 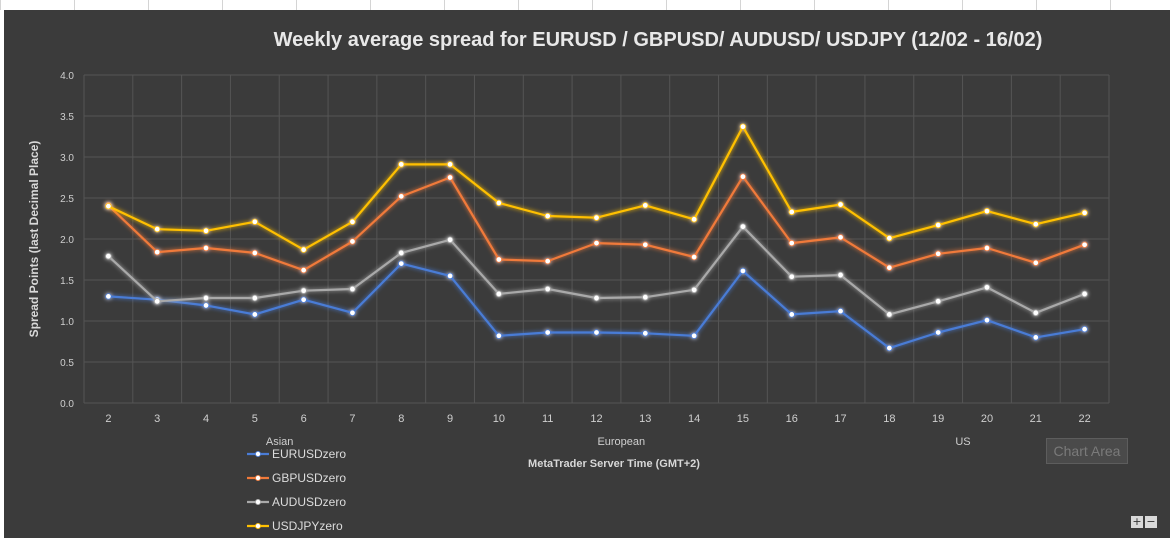 What do you see at coordinates (295, 526) in the screenshot?
I see `legend-item: USDJPYzero` at bounding box center [295, 526].